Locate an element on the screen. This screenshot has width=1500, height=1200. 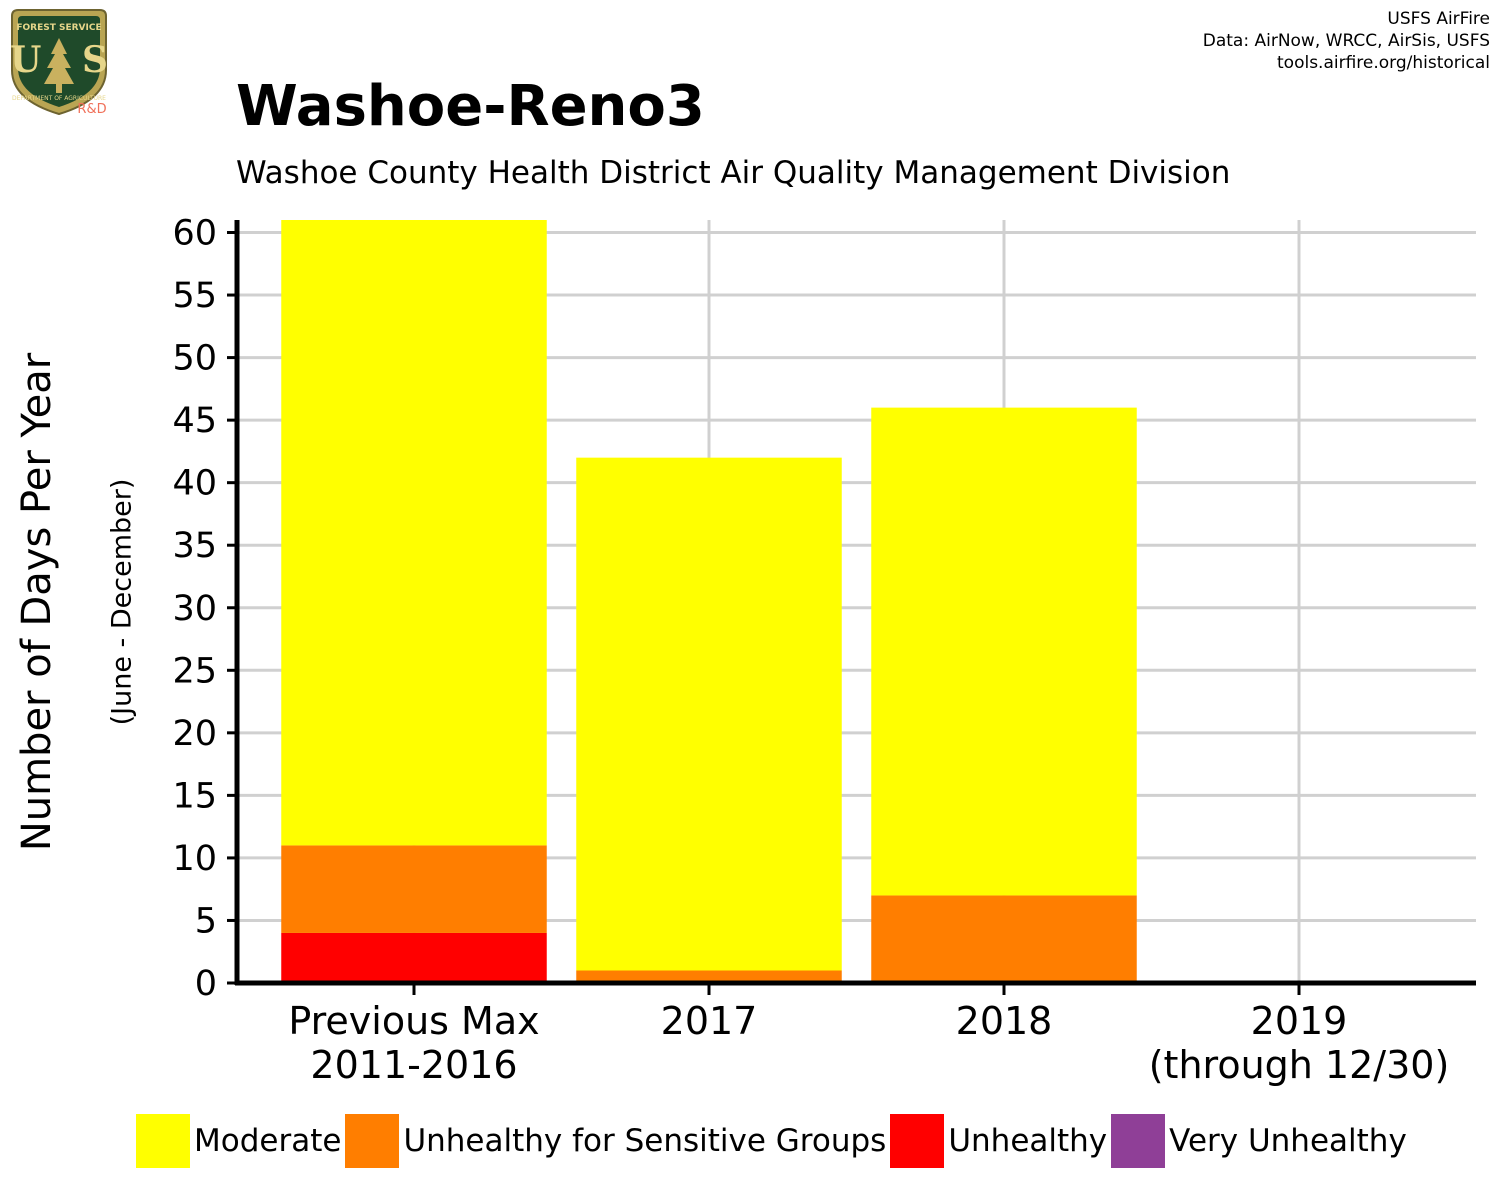
chart-title: Washoe-Reno3 is located at coordinates (470, 106).